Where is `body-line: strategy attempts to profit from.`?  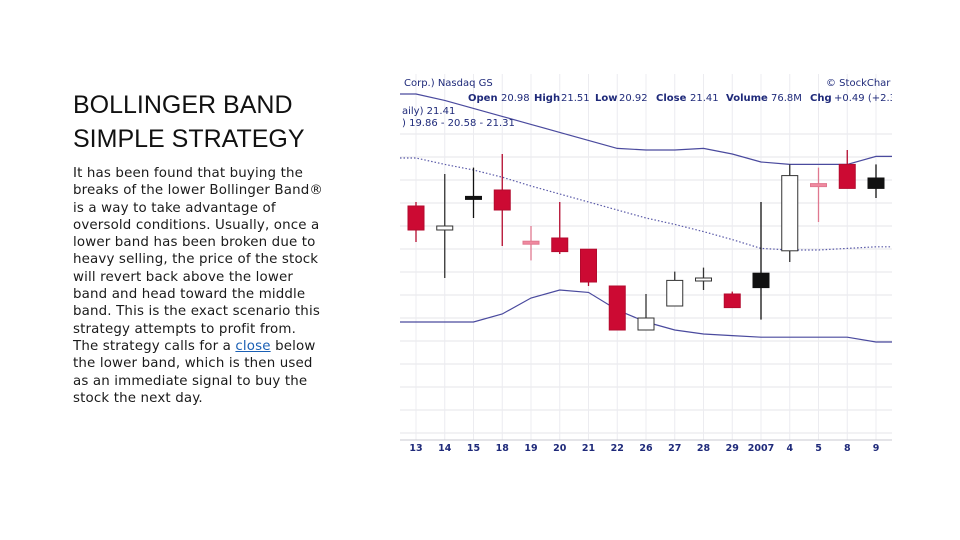 body-line: strategy attempts to profit from. is located at coordinates (184, 329).